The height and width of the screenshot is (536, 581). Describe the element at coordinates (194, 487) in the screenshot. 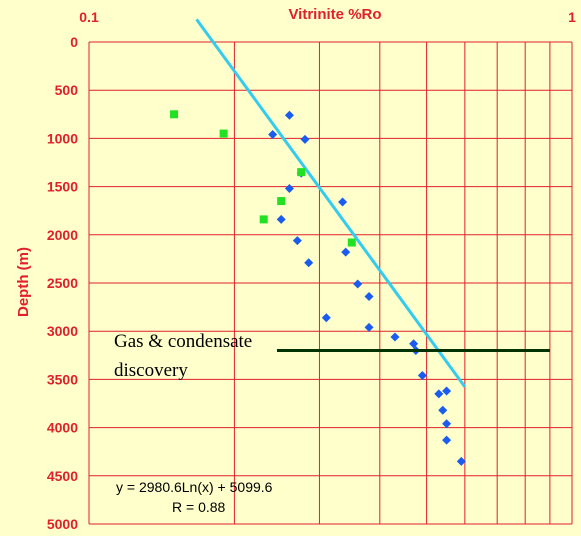

I see `trend-equation: y = 2980.6Ln(x) + 5099.6` at that location.